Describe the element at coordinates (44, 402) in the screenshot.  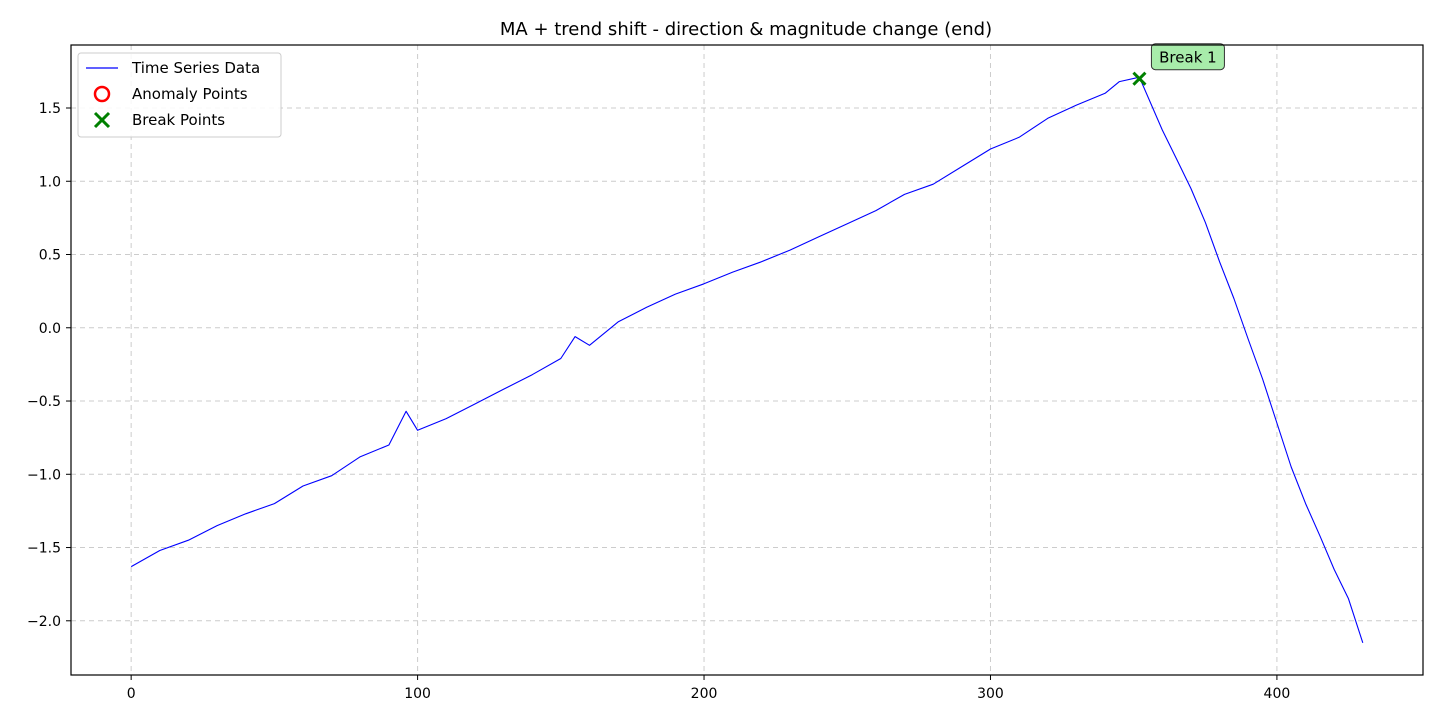
I see `y-tick-label: −0.5` at that location.